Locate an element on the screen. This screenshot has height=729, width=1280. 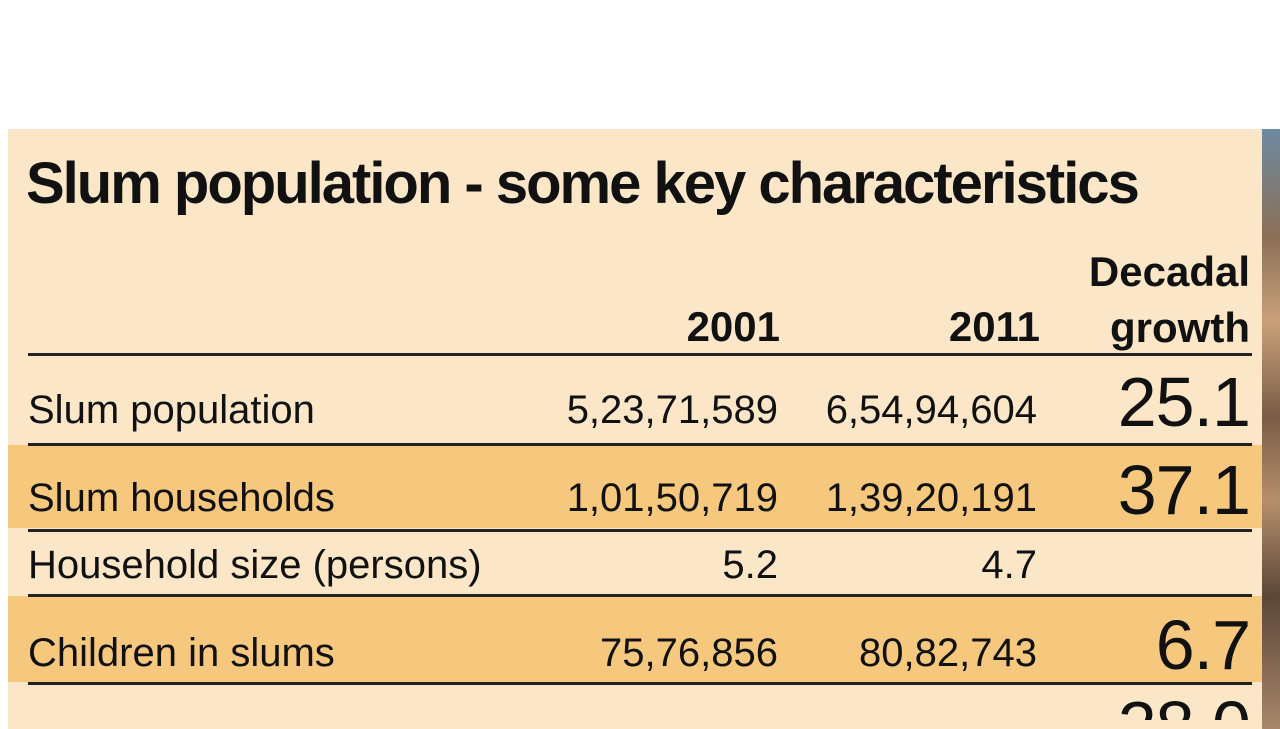
header-2011: 2011 is located at coordinates (994, 326).